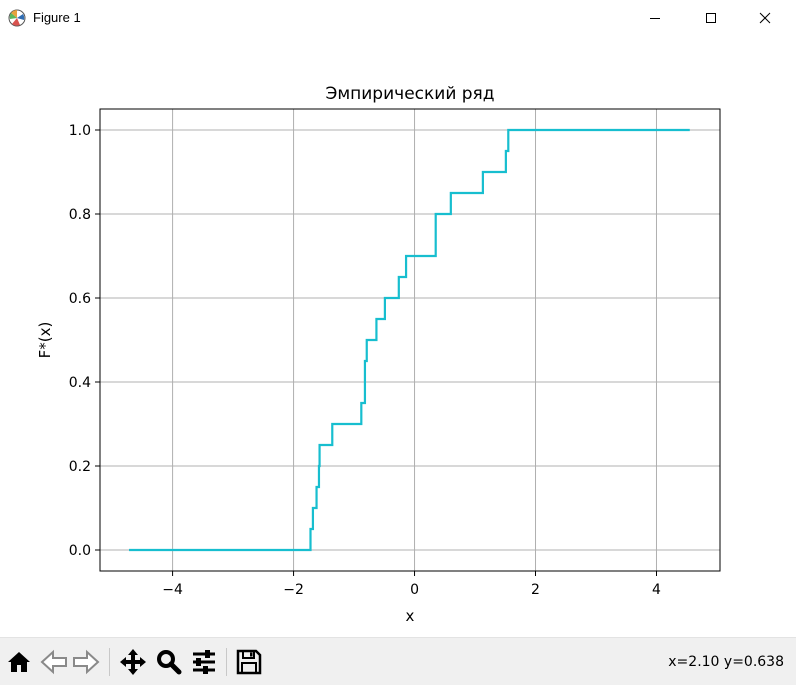 The image size is (796, 685). I want to click on zoom-button, so click(169, 662).